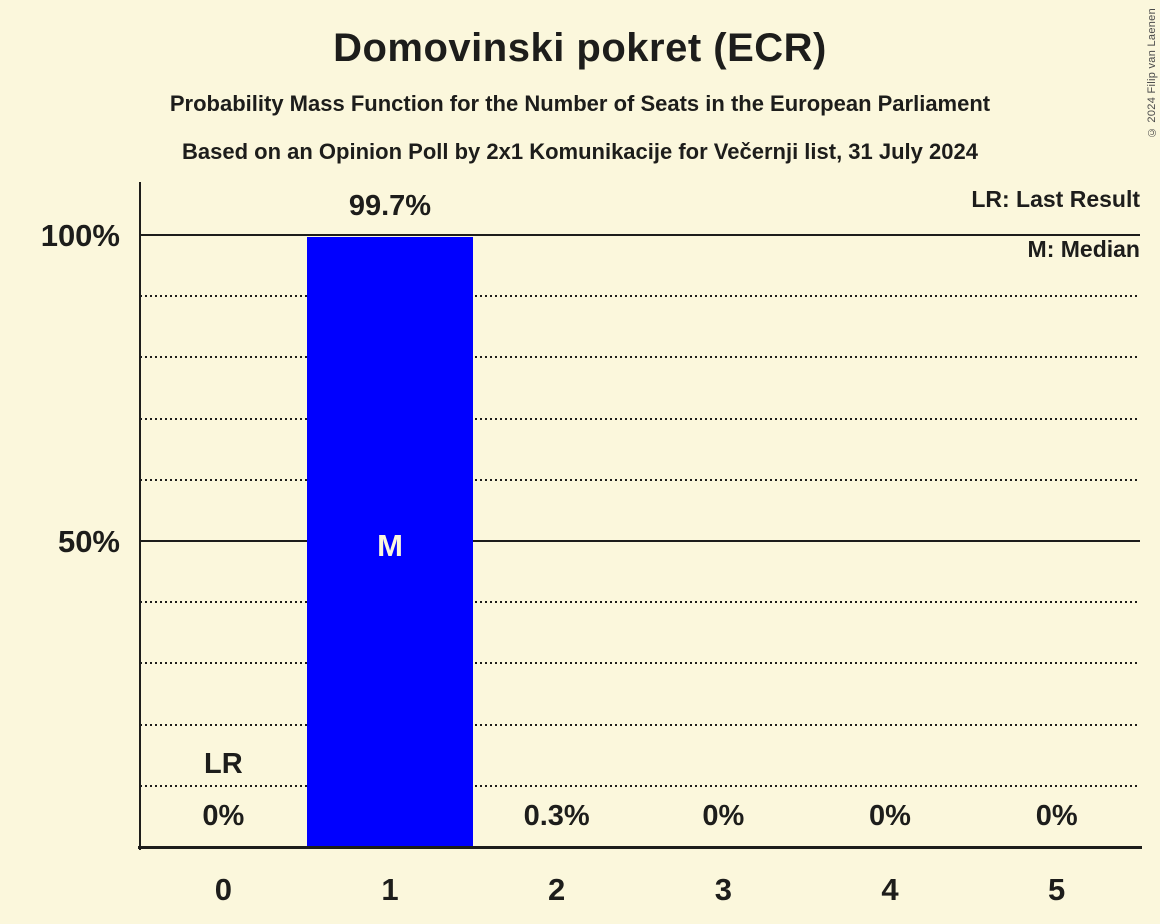 This screenshot has width=1160, height=924. What do you see at coordinates (557, 889) in the screenshot?
I see `x-tick-label-2: 2` at bounding box center [557, 889].